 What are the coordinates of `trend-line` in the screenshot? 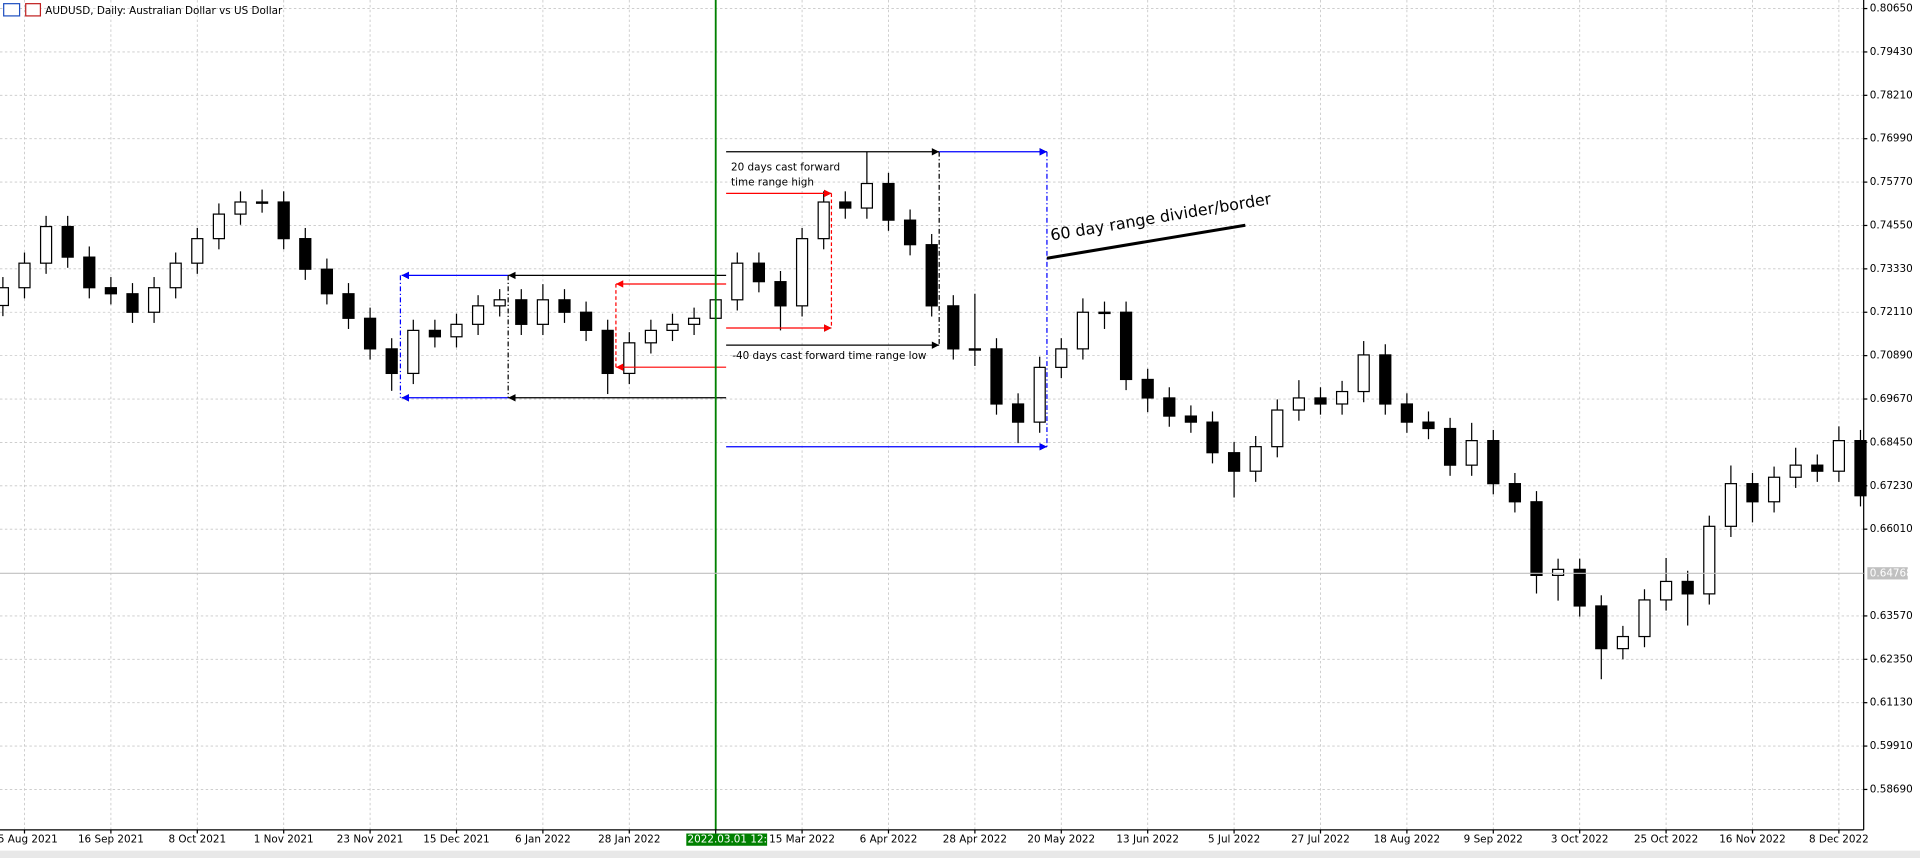 It's located at (1146, 241).